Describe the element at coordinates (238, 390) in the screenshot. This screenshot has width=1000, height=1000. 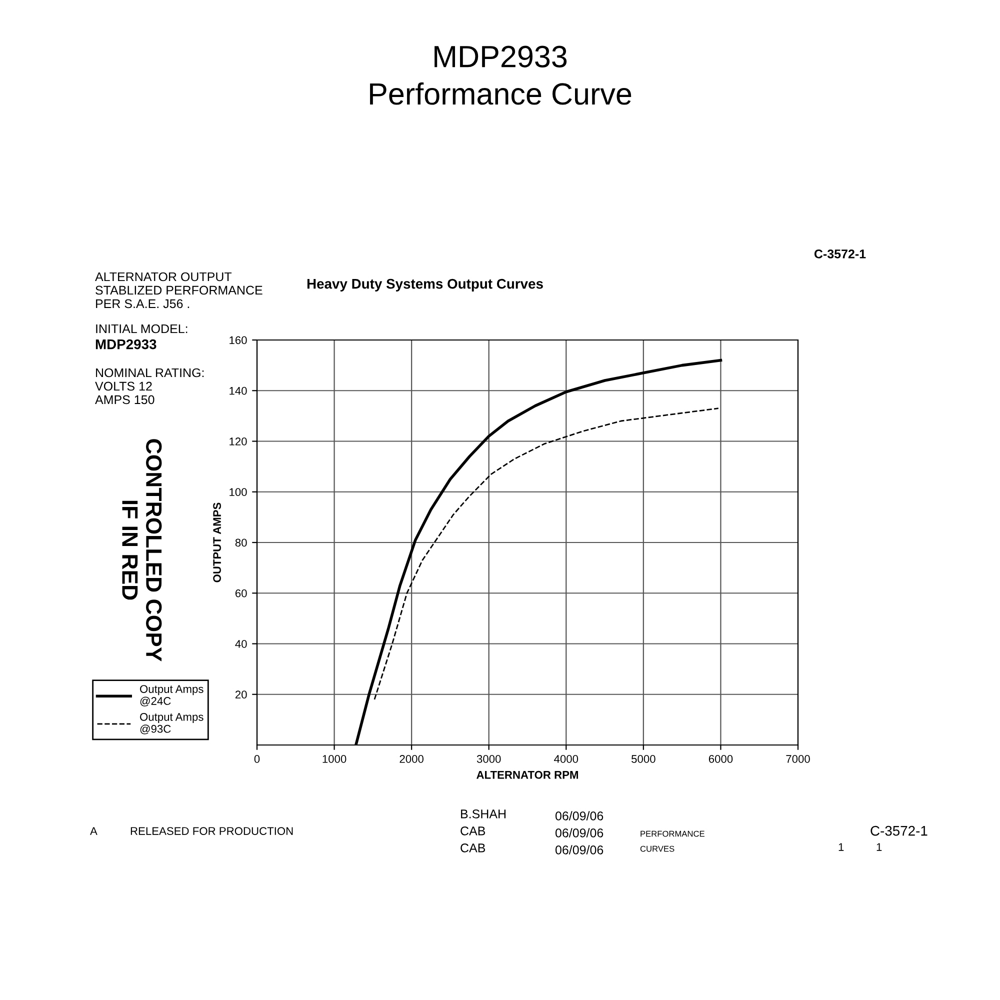
I see `y-tick-label: 140` at that location.